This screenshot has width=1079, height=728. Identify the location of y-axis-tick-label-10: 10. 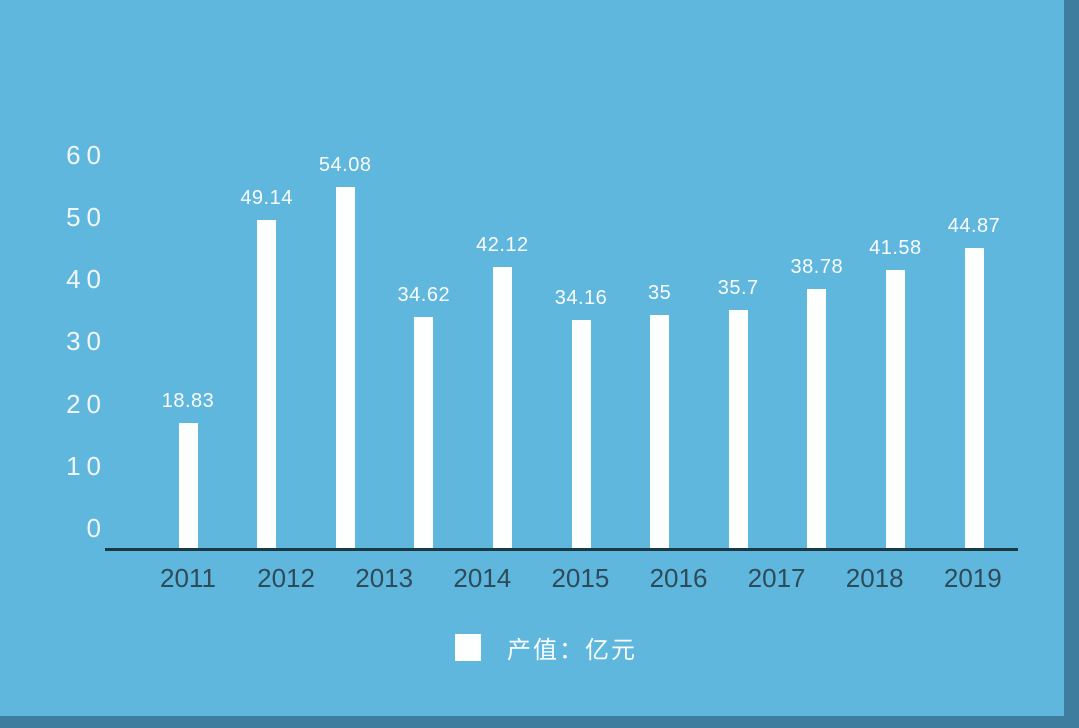
(86, 465).